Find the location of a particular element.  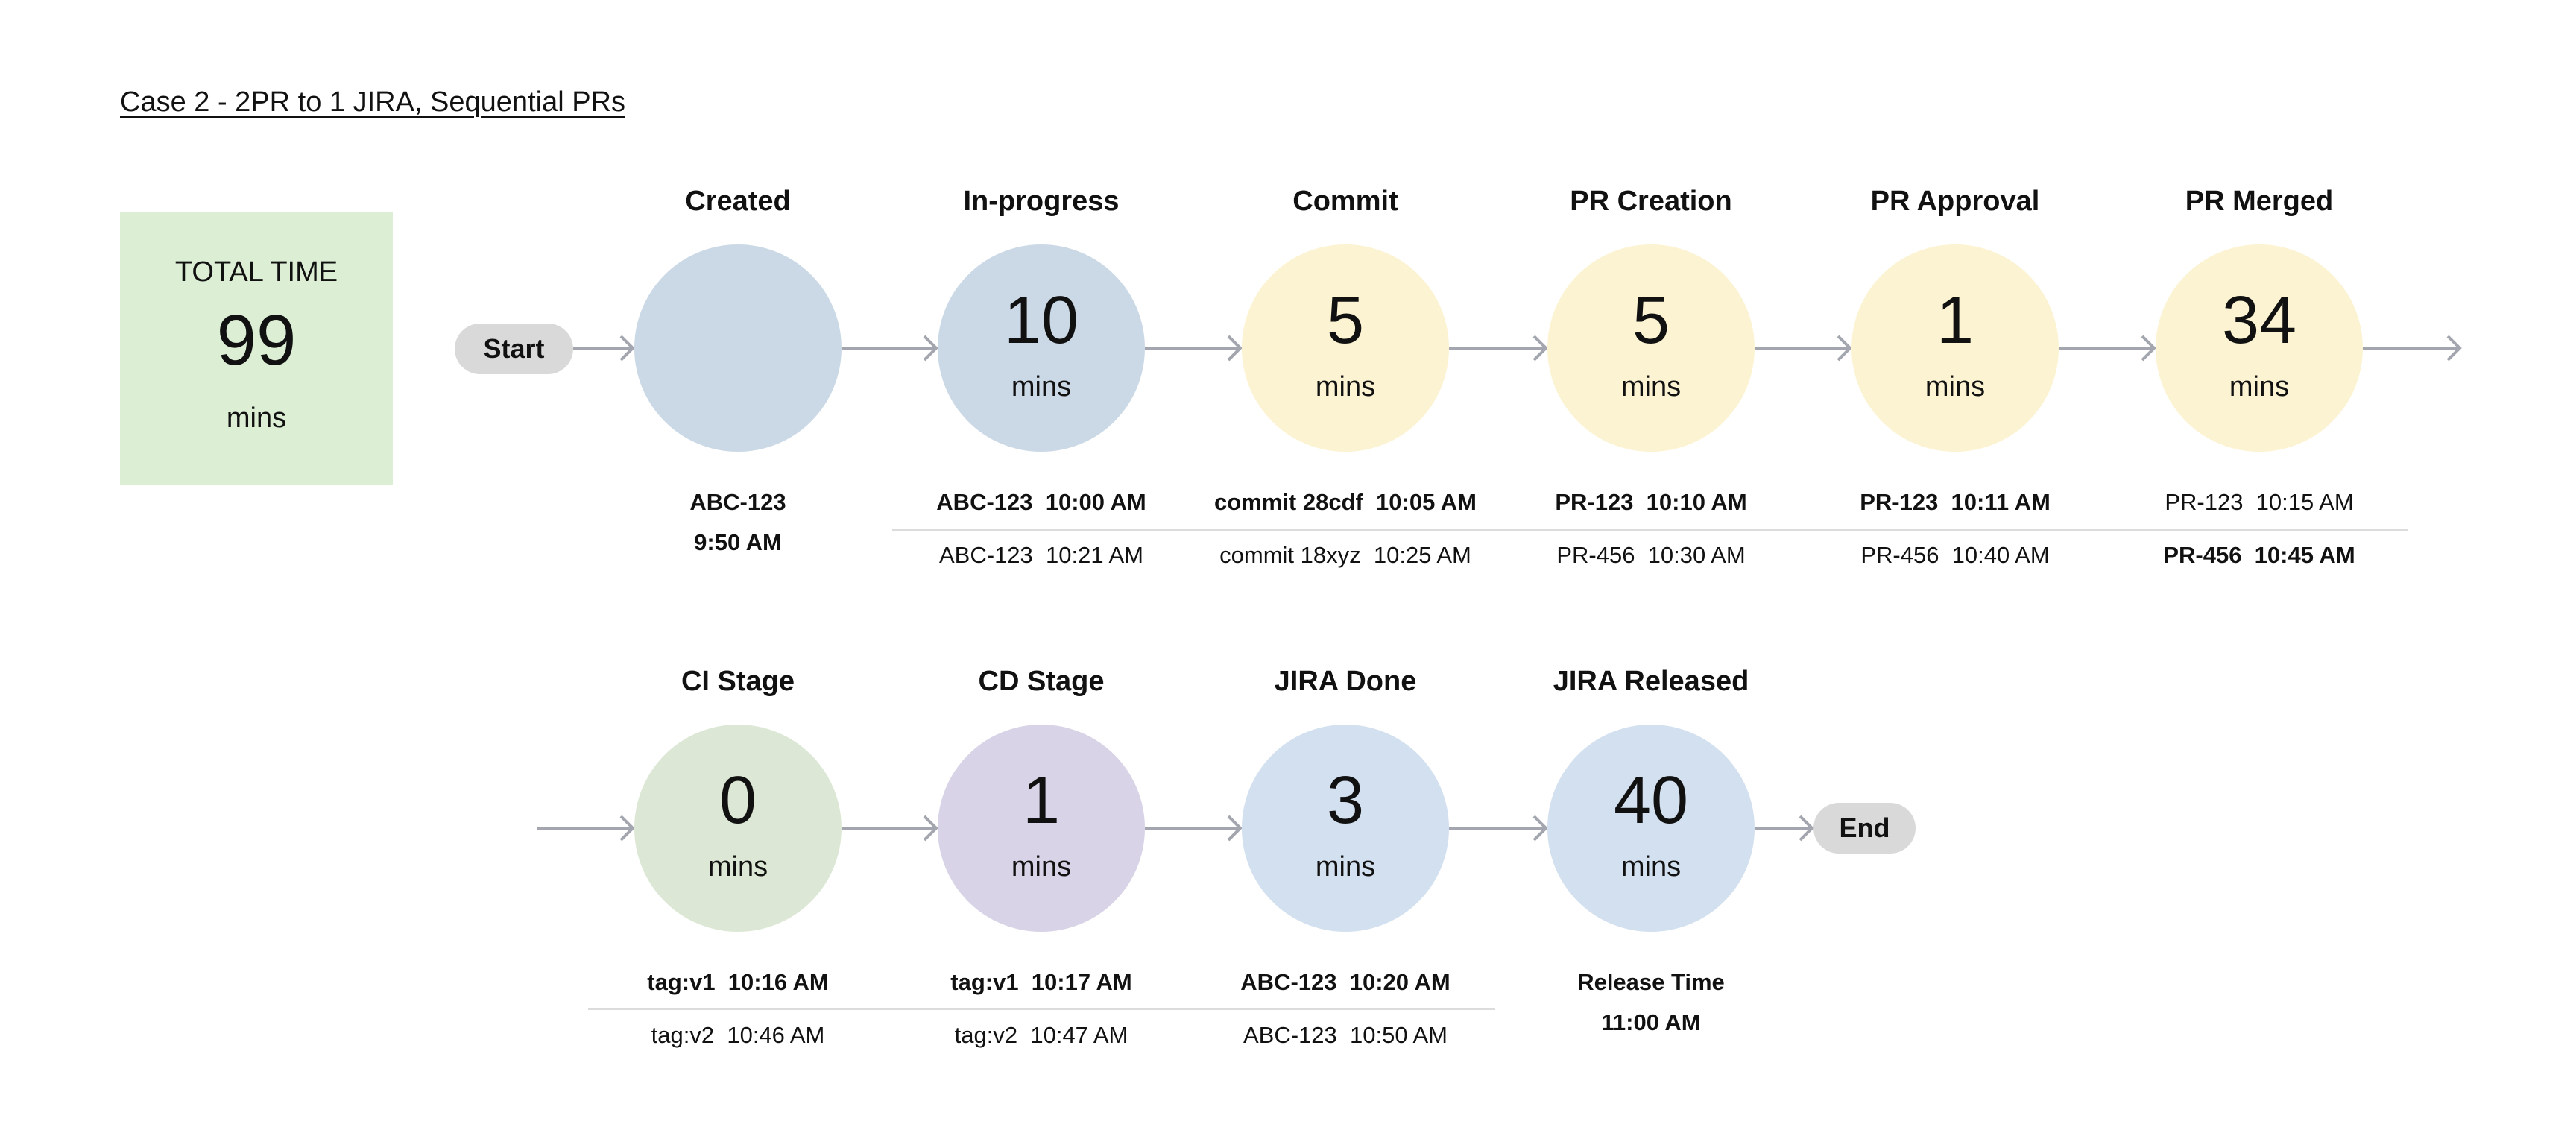

stage-circle-in-progress: 10 mins is located at coordinates (1041, 348).